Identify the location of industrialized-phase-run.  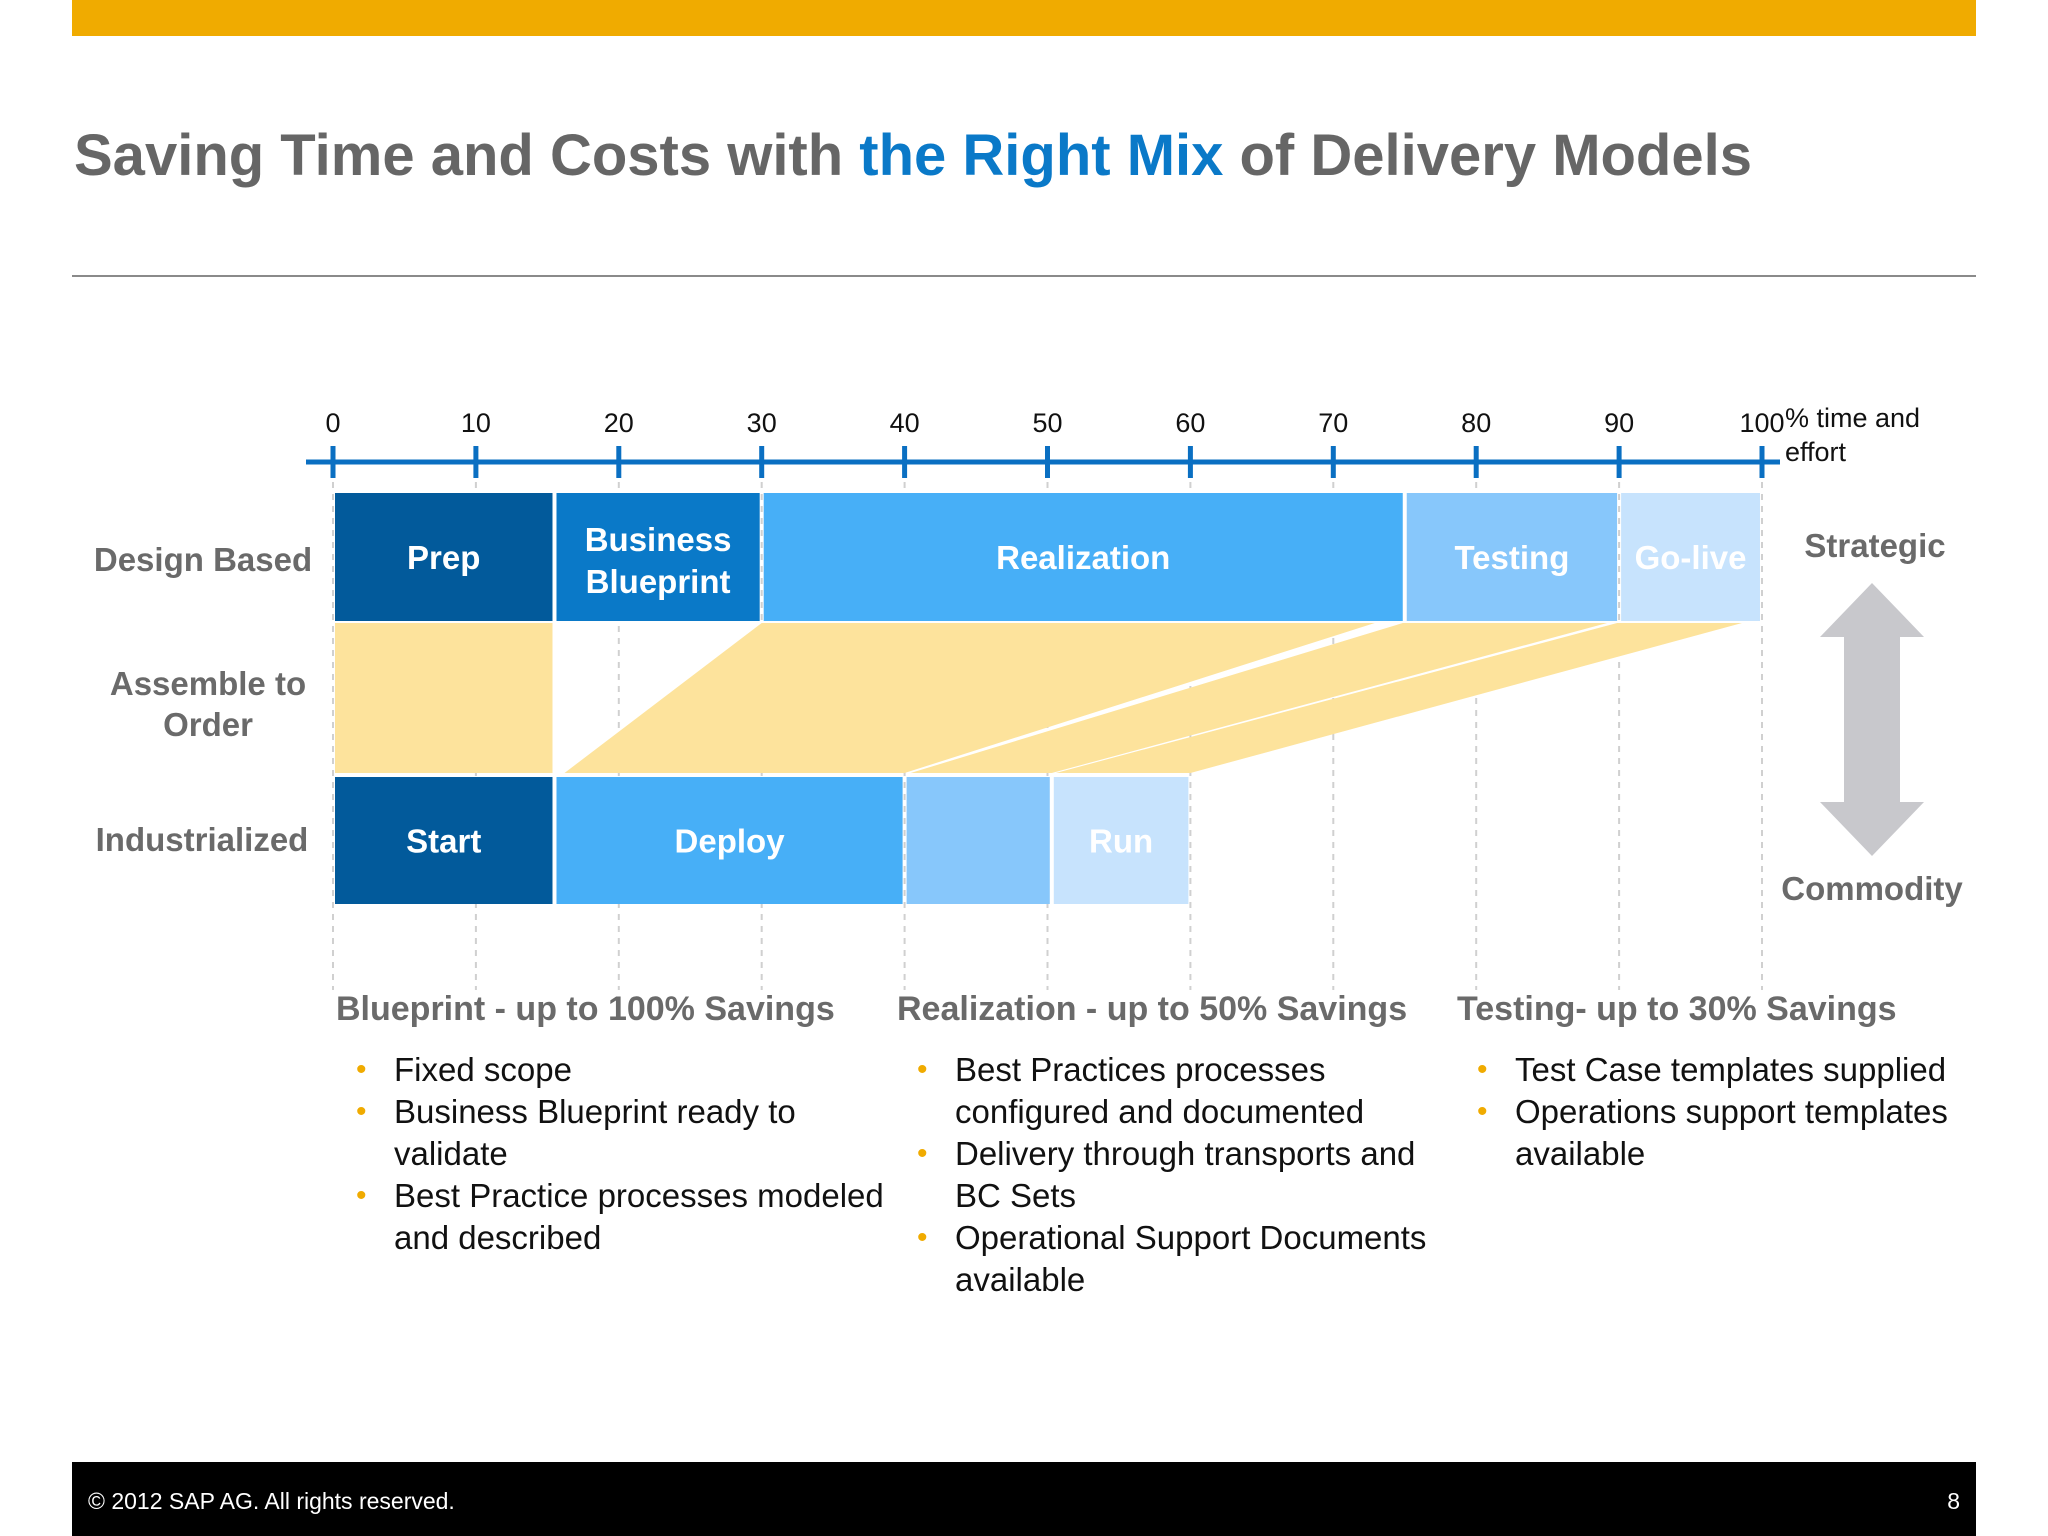
(1121, 840).